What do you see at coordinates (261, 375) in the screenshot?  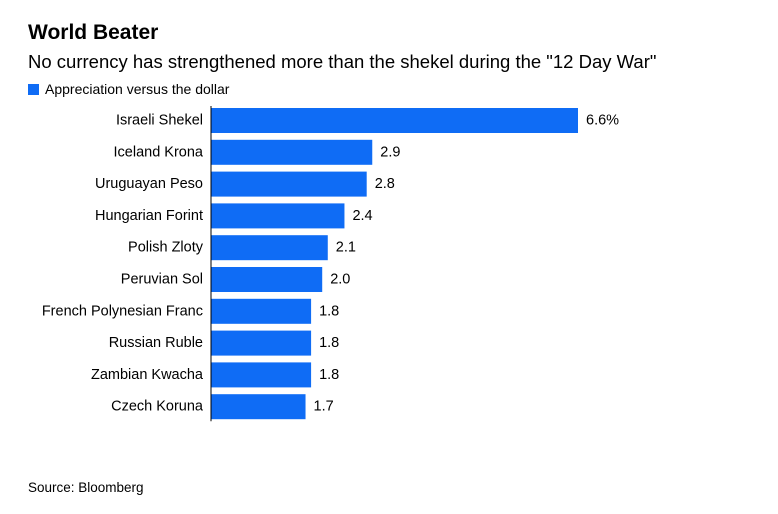 I see `bar-zambian-kwacha` at bounding box center [261, 375].